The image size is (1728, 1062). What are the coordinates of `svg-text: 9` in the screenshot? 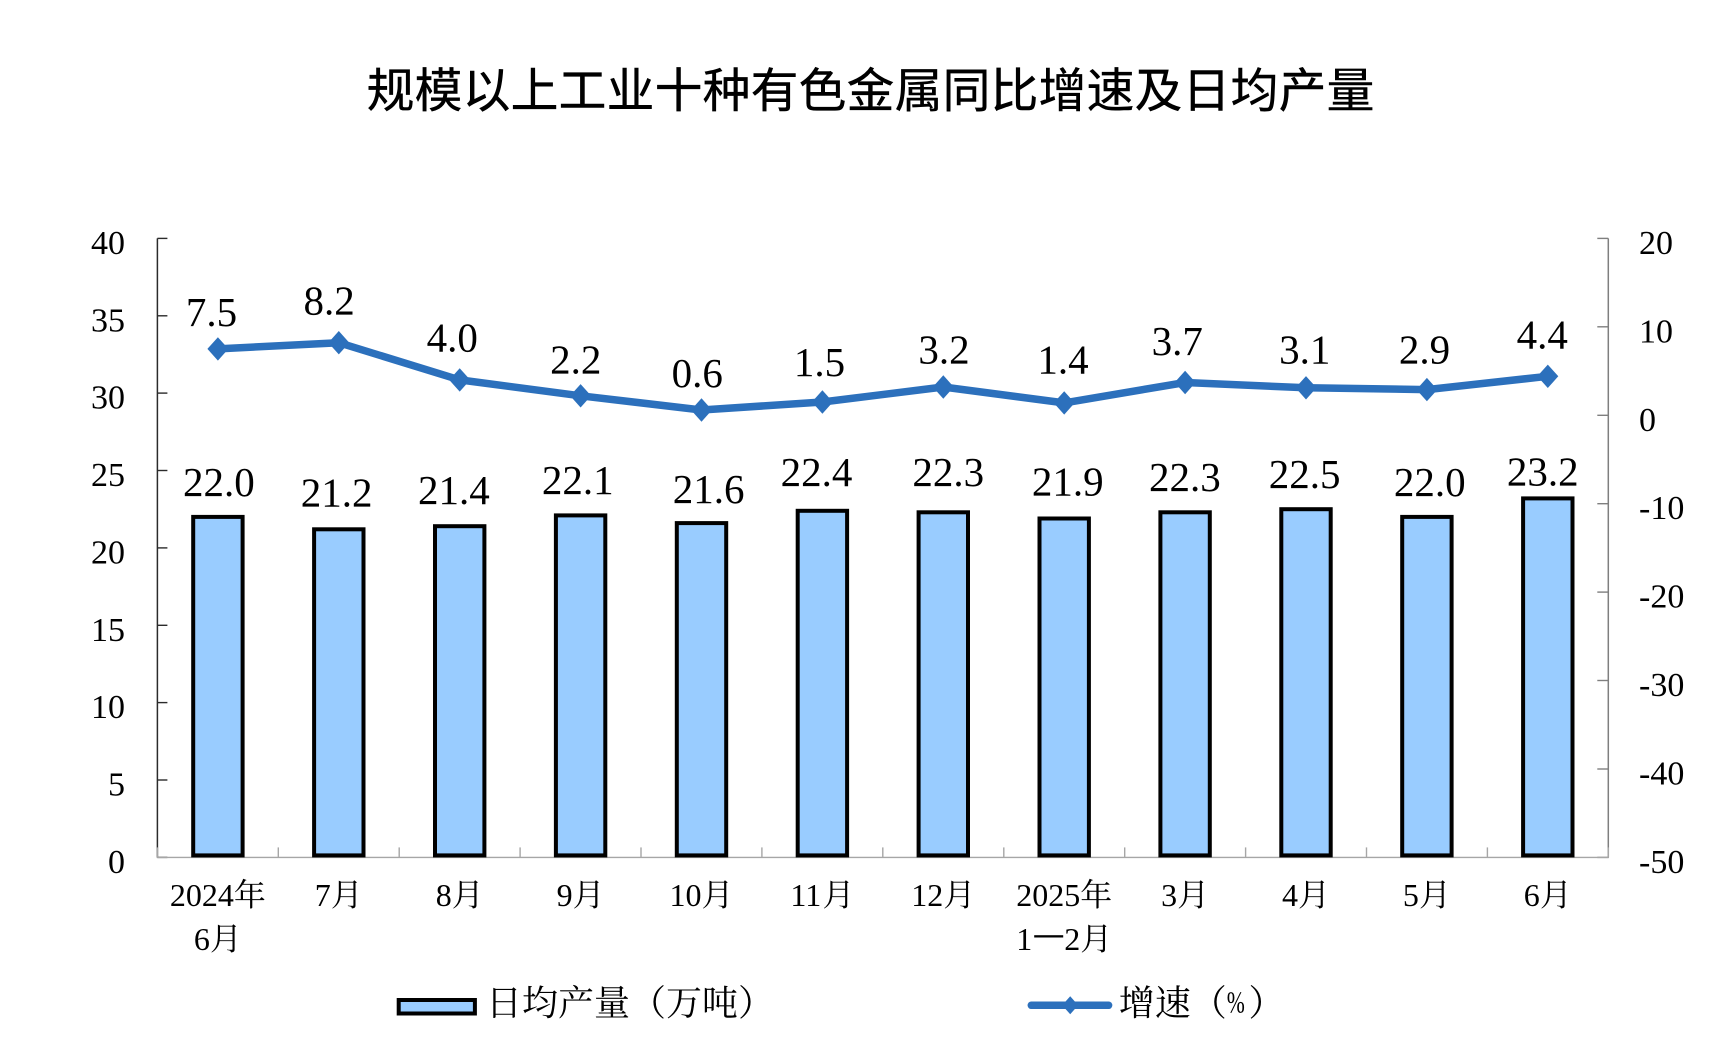 It's located at (565, 895).